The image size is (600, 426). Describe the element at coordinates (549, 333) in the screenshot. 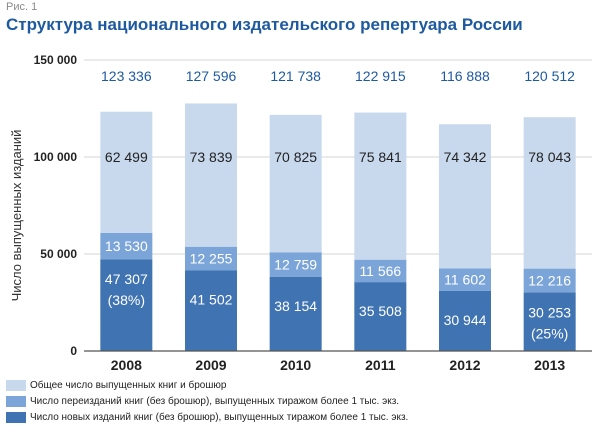

I see `note-new-2013: (25%)` at that location.